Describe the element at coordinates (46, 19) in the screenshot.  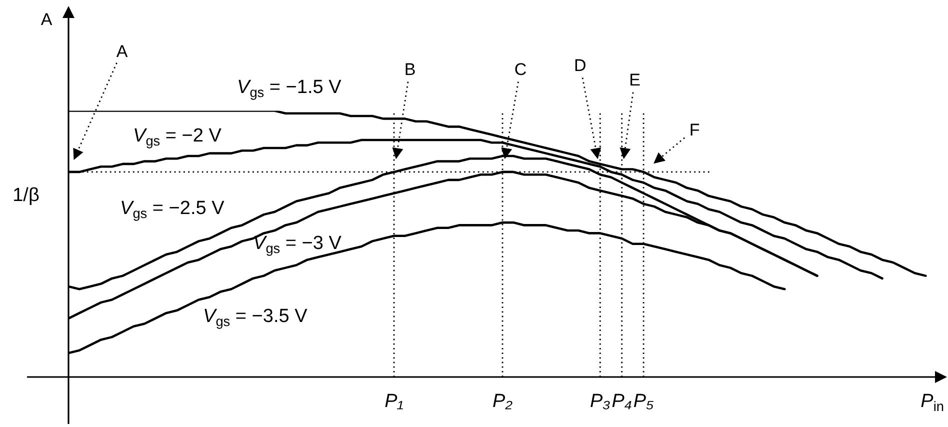
I see `text: A` at that location.